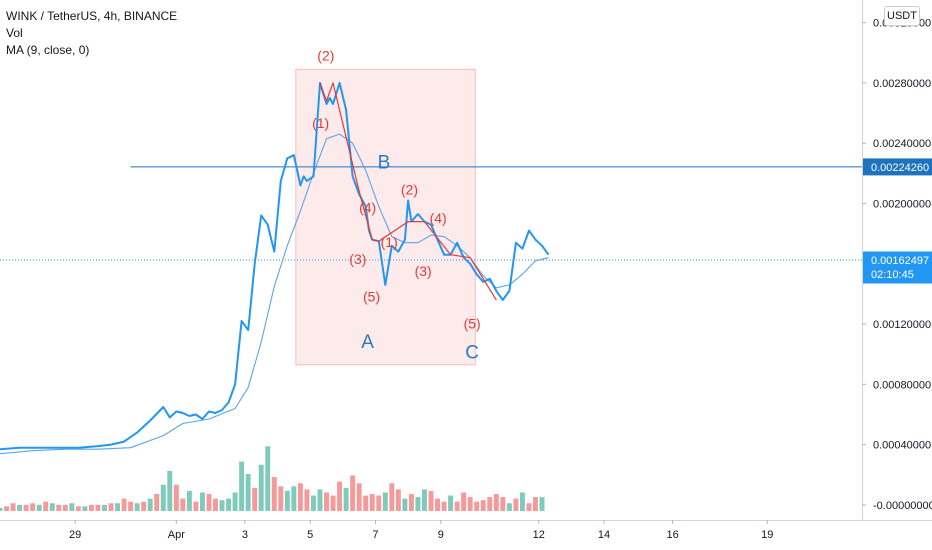 The height and width of the screenshot is (550, 932). Describe the element at coordinates (357, 259) in the screenshot. I see `wave-count-label: (3)` at that location.